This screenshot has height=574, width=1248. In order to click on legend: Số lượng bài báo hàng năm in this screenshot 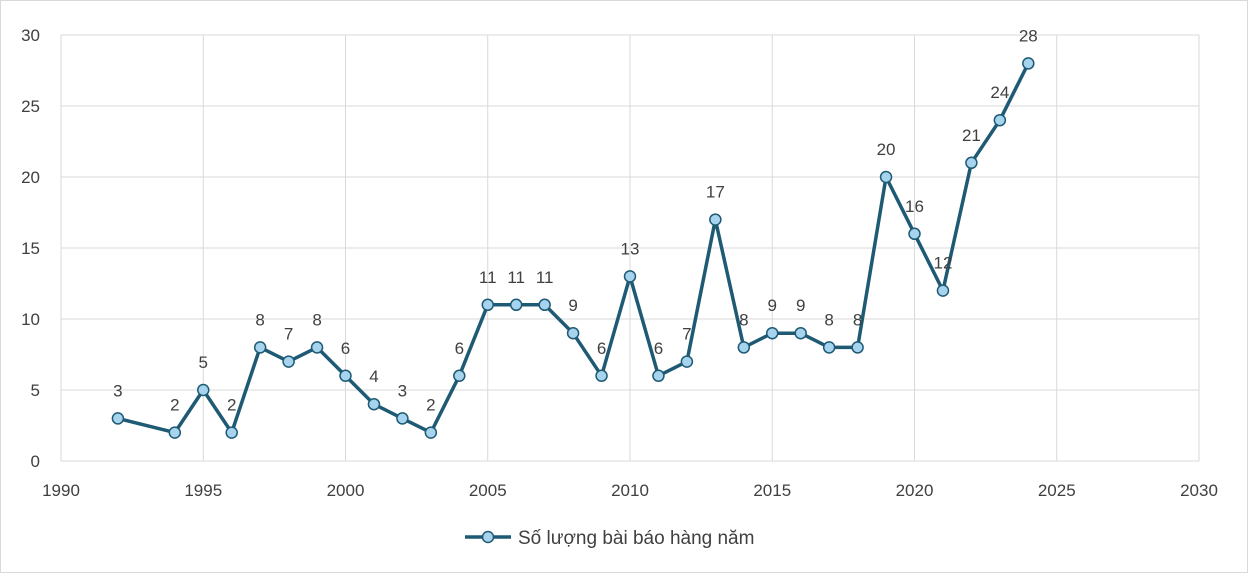, I will do `click(609, 538)`.